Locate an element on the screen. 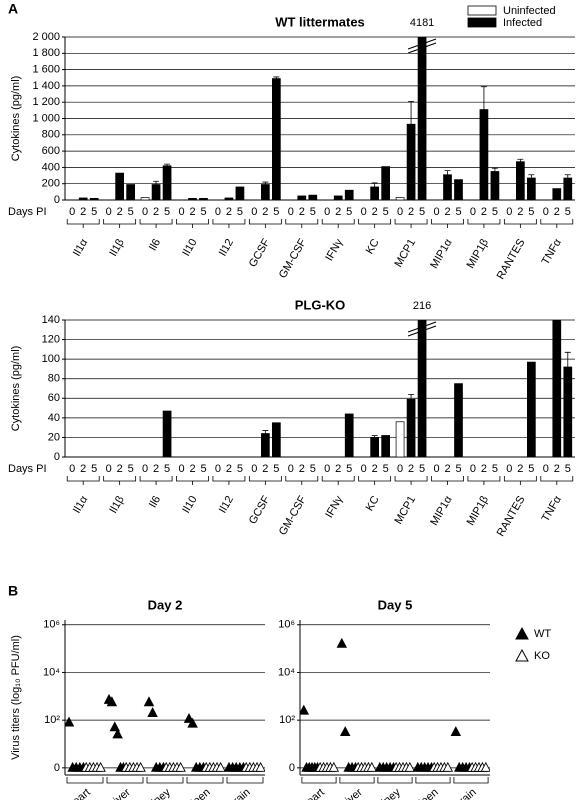 The image size is (580, 800). chart-title: Day 5 is located at coordinates (395, 604).